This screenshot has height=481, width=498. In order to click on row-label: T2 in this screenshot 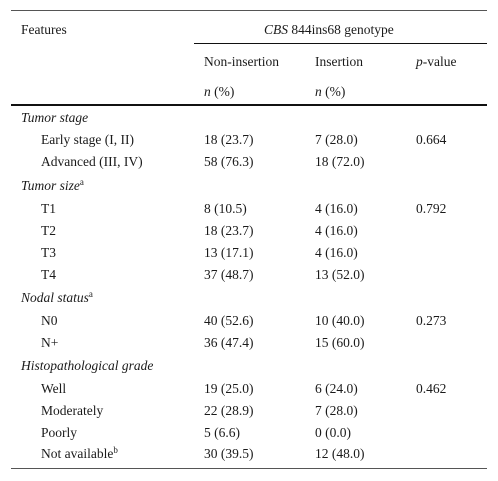, I will do `click(48, 230)`.